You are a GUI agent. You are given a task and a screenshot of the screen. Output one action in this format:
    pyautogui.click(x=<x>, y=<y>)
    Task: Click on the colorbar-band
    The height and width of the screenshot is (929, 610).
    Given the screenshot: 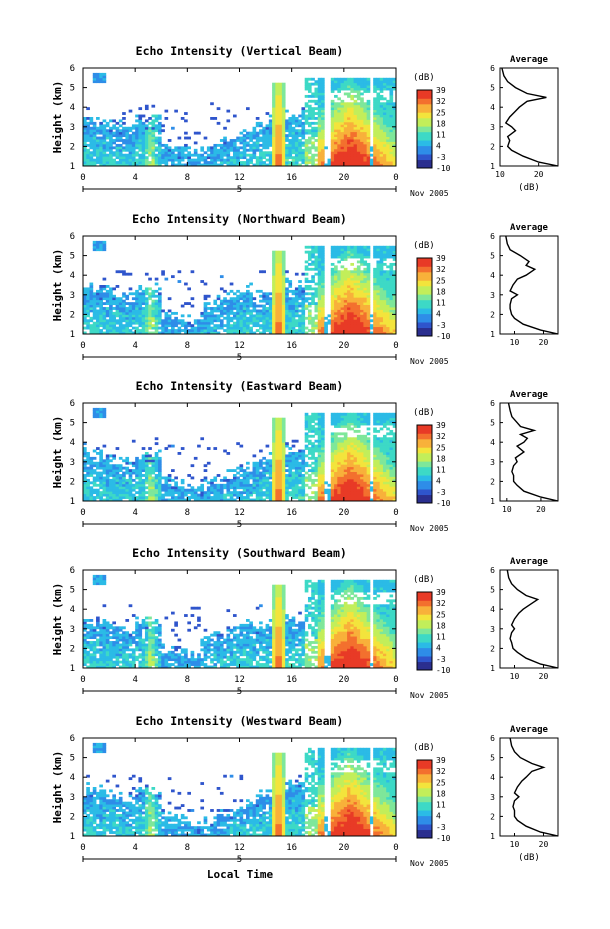 What is the action you would take?
    pyautogui.click(x=424, y=287)
    